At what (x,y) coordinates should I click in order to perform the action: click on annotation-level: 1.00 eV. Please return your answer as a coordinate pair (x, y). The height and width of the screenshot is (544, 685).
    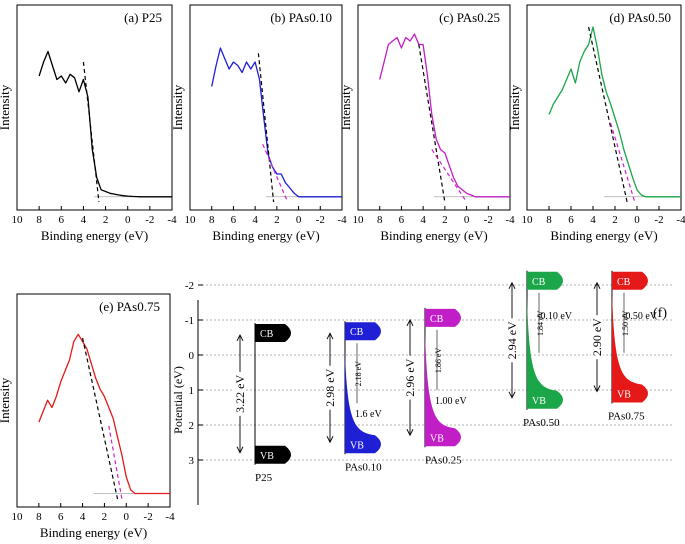
    Looking at the image, I should click on (451, 401).